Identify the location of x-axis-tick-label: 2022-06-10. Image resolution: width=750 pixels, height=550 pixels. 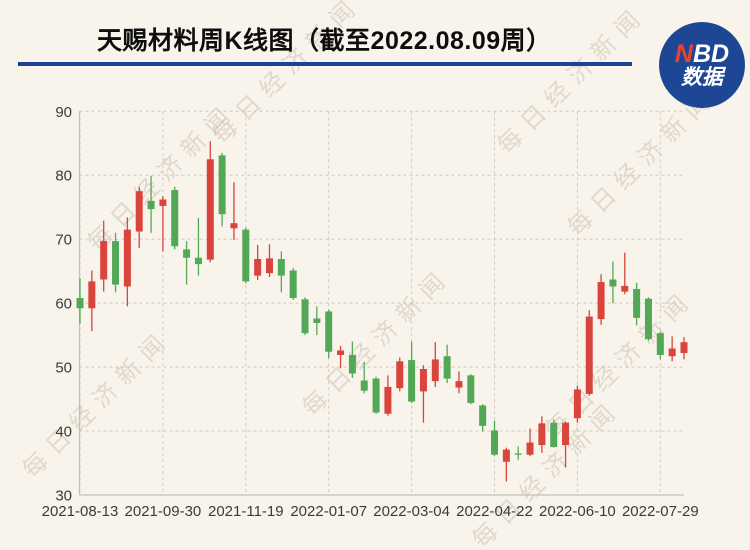
(577, 511).